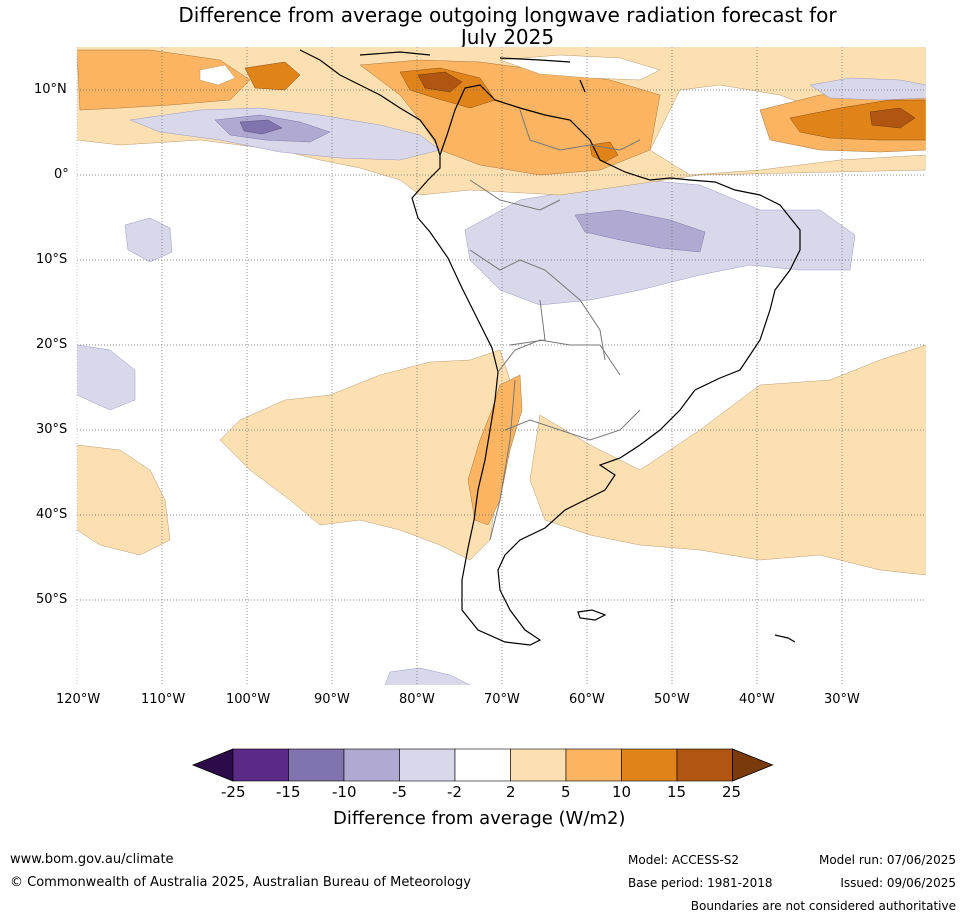 This screenshot has width=965, height=919. I want to click on colorbar-tick: 10, so click(622, 792).